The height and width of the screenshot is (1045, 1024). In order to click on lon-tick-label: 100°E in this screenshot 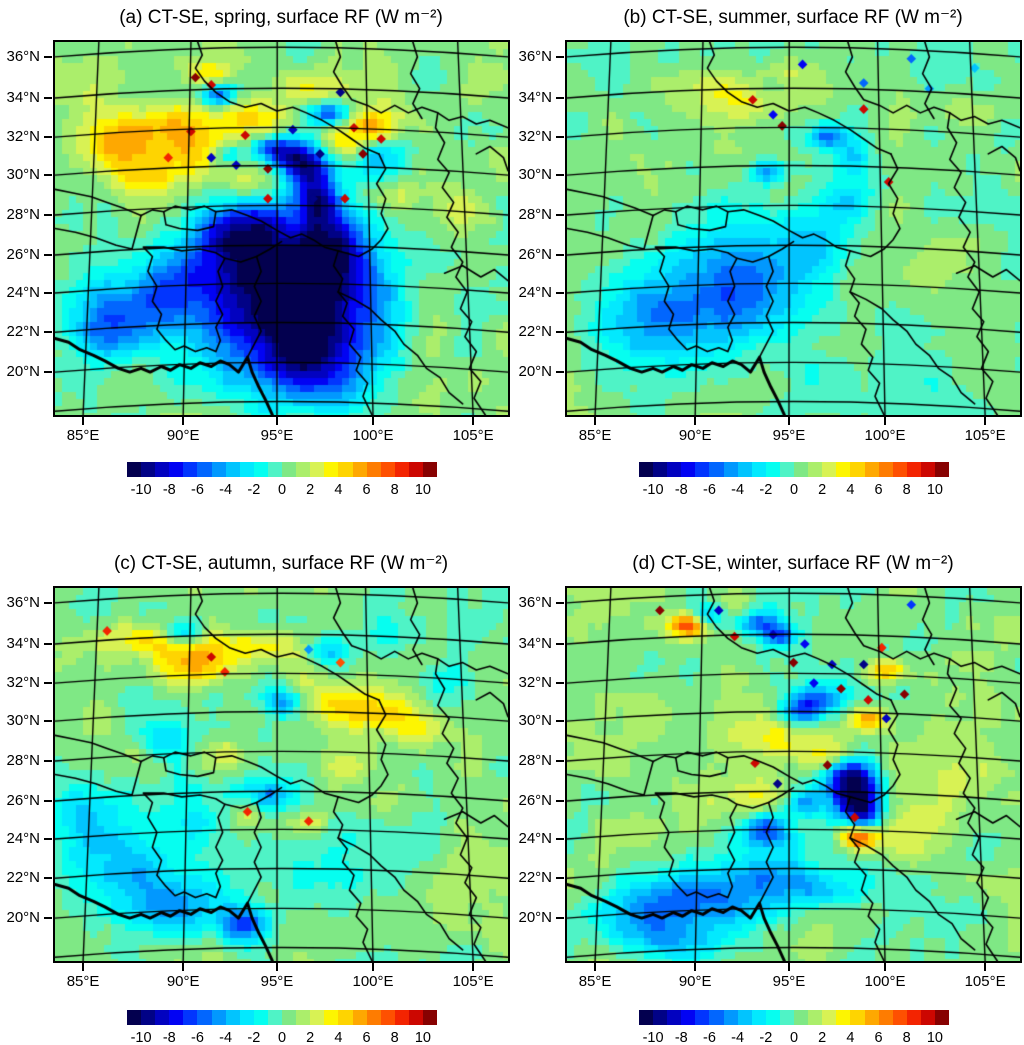, I will do `click(373, 435)`.